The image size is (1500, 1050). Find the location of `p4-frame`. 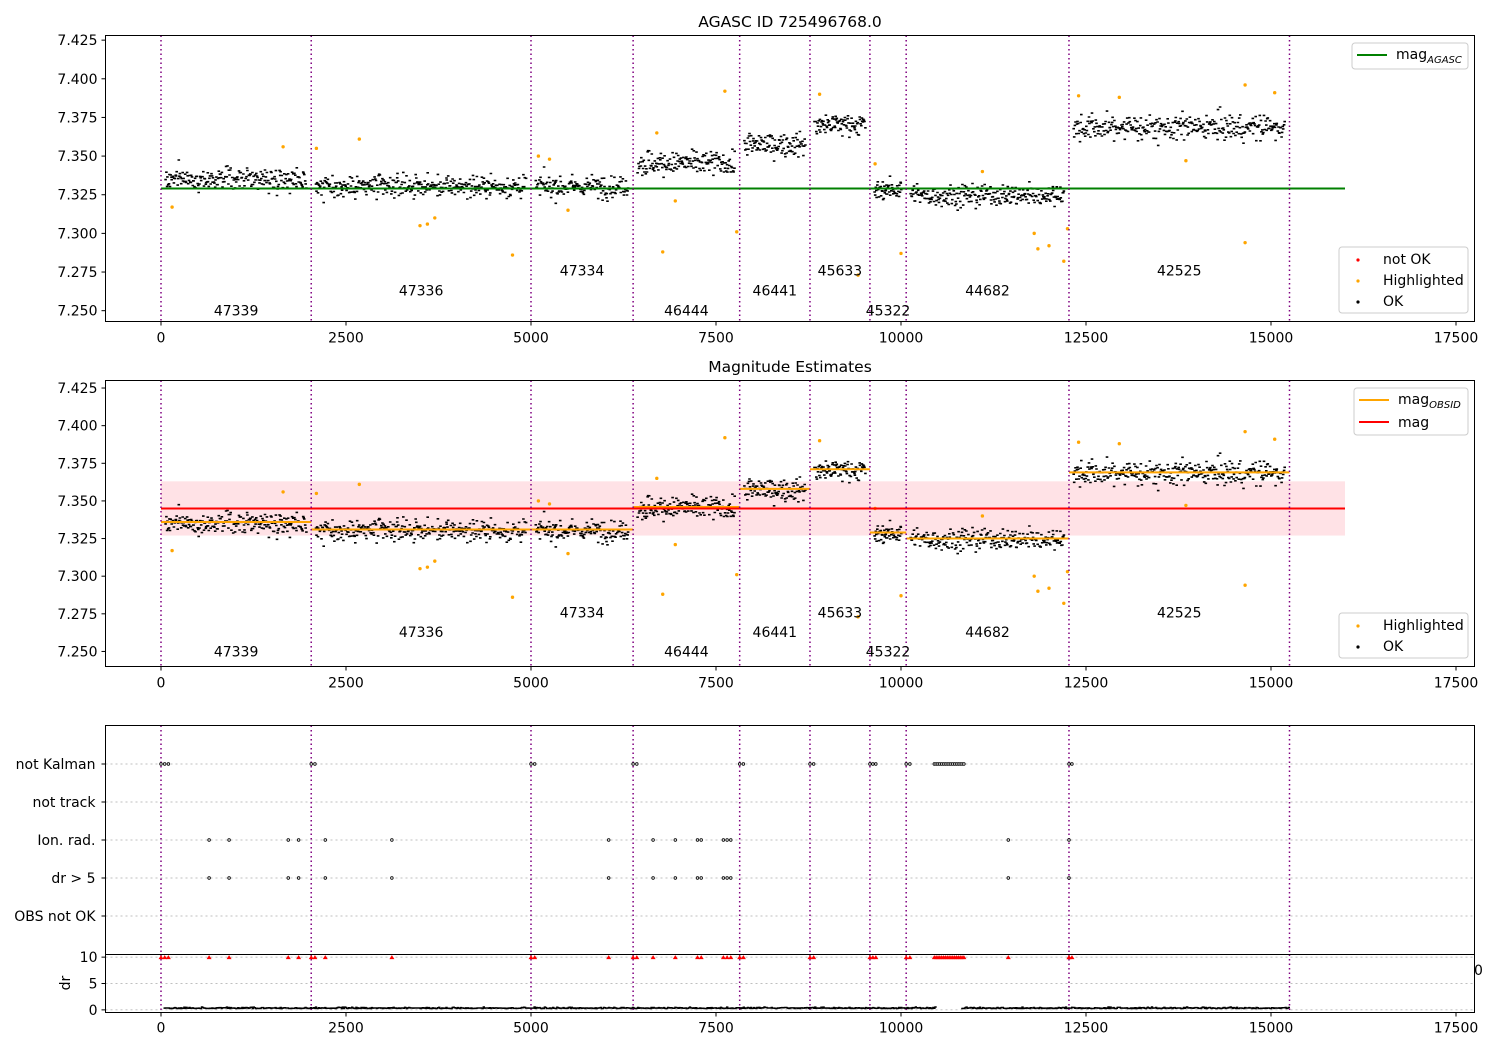

p4-frame is located at coordinates (790, 983).